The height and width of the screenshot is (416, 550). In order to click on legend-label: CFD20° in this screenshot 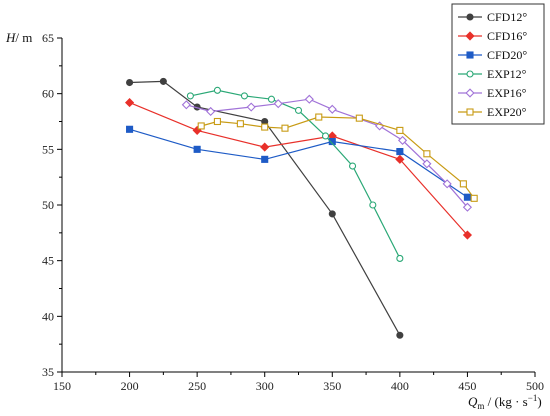, I will do `click(507, 55)`.